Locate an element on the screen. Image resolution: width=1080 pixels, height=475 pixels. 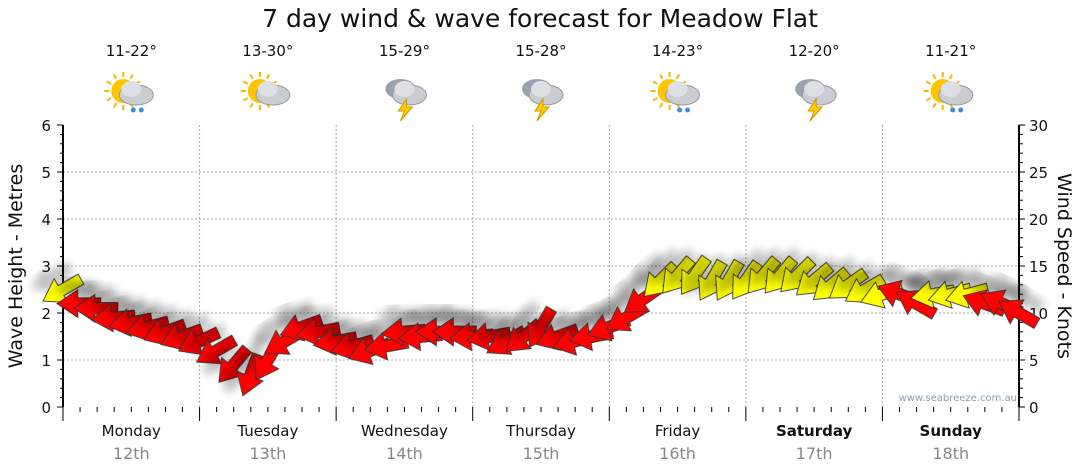
day-name-label: Friday is located at coordinates (678, 431).